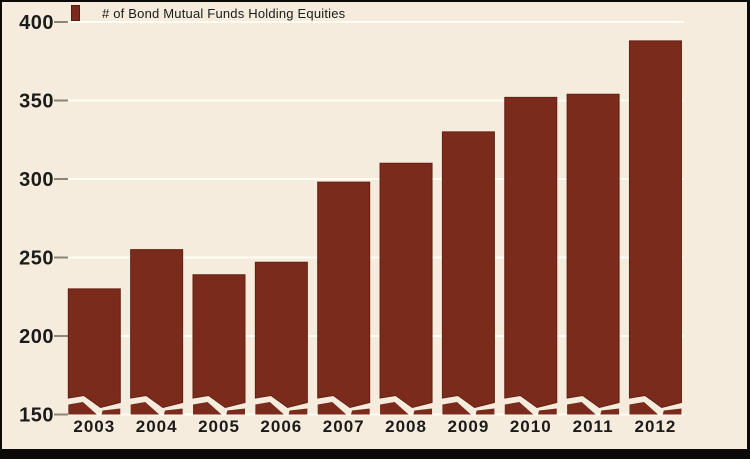 The width and height of the screenshot is (750, 459). What do you see at coordinates (224, 13) in the screenshot?
I see `legend-label: # of Bond Mutual Funds Holding Equities` at bounding box center [224, 13].